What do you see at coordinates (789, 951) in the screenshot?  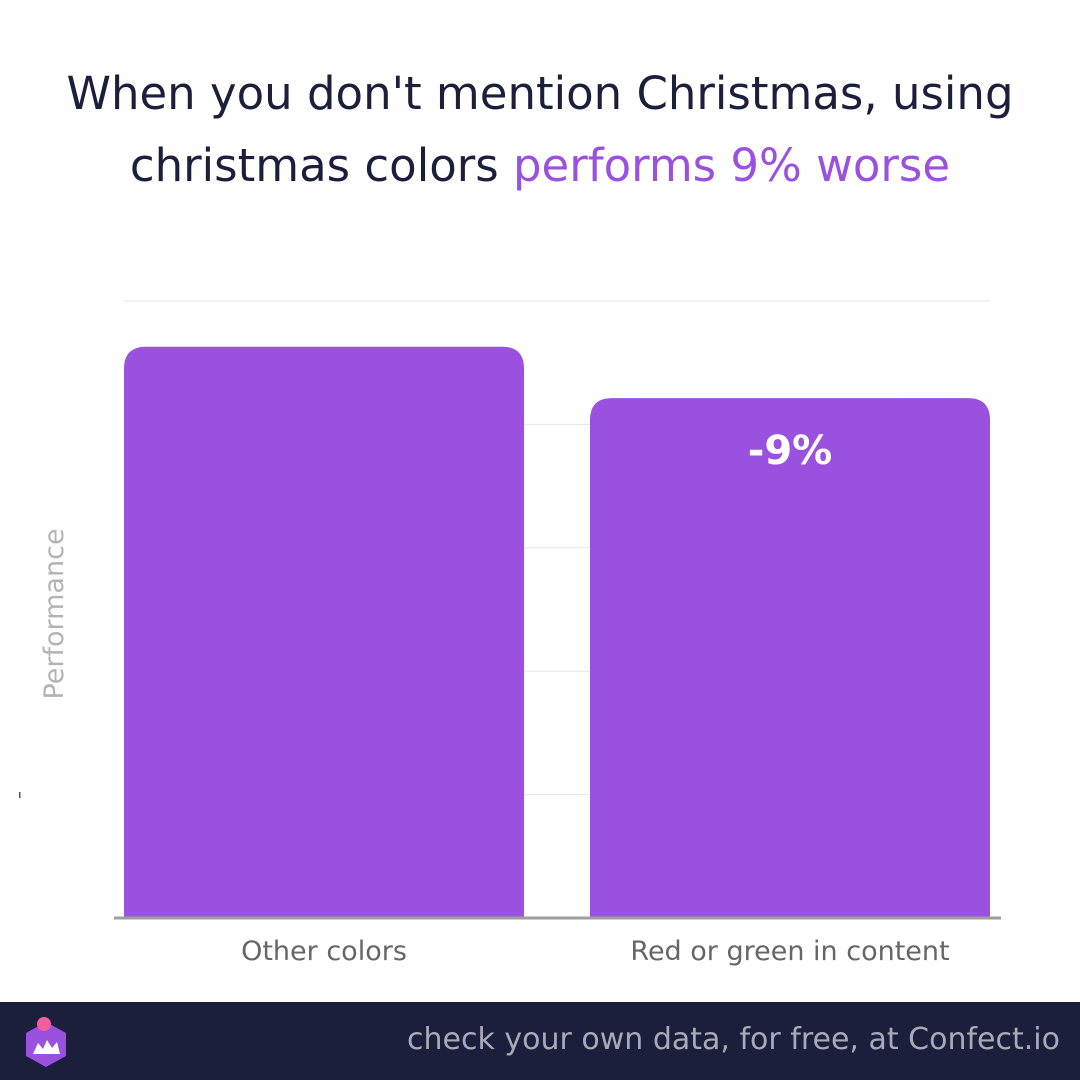 I see `x-tick-label: Red or green in content` at bounding box center [789, 951].